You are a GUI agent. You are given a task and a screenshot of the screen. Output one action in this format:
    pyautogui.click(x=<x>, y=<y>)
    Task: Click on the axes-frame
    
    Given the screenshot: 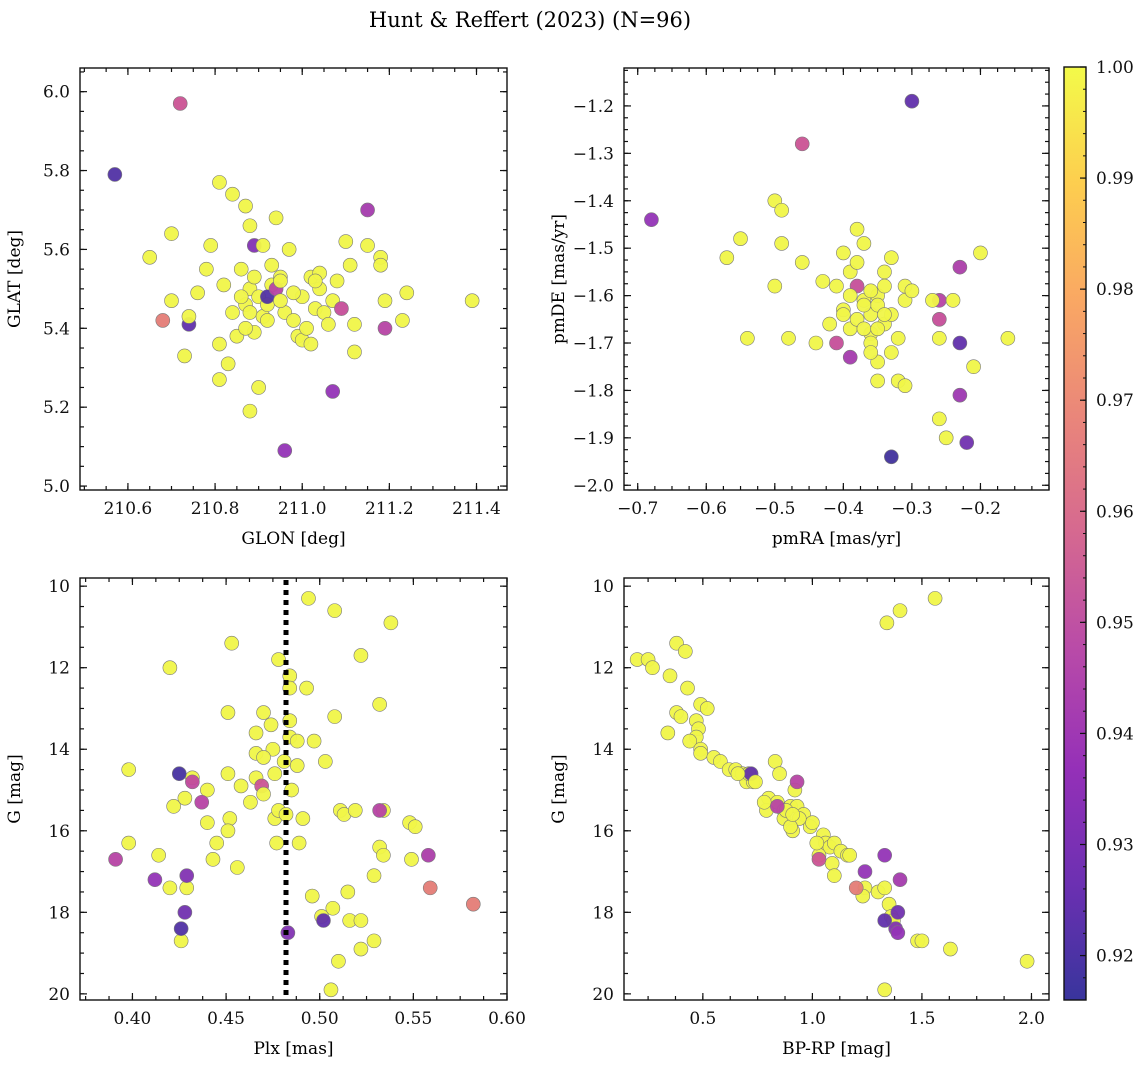 What is the action you would take?
    pyautogui.click(x=836, y=279)
    